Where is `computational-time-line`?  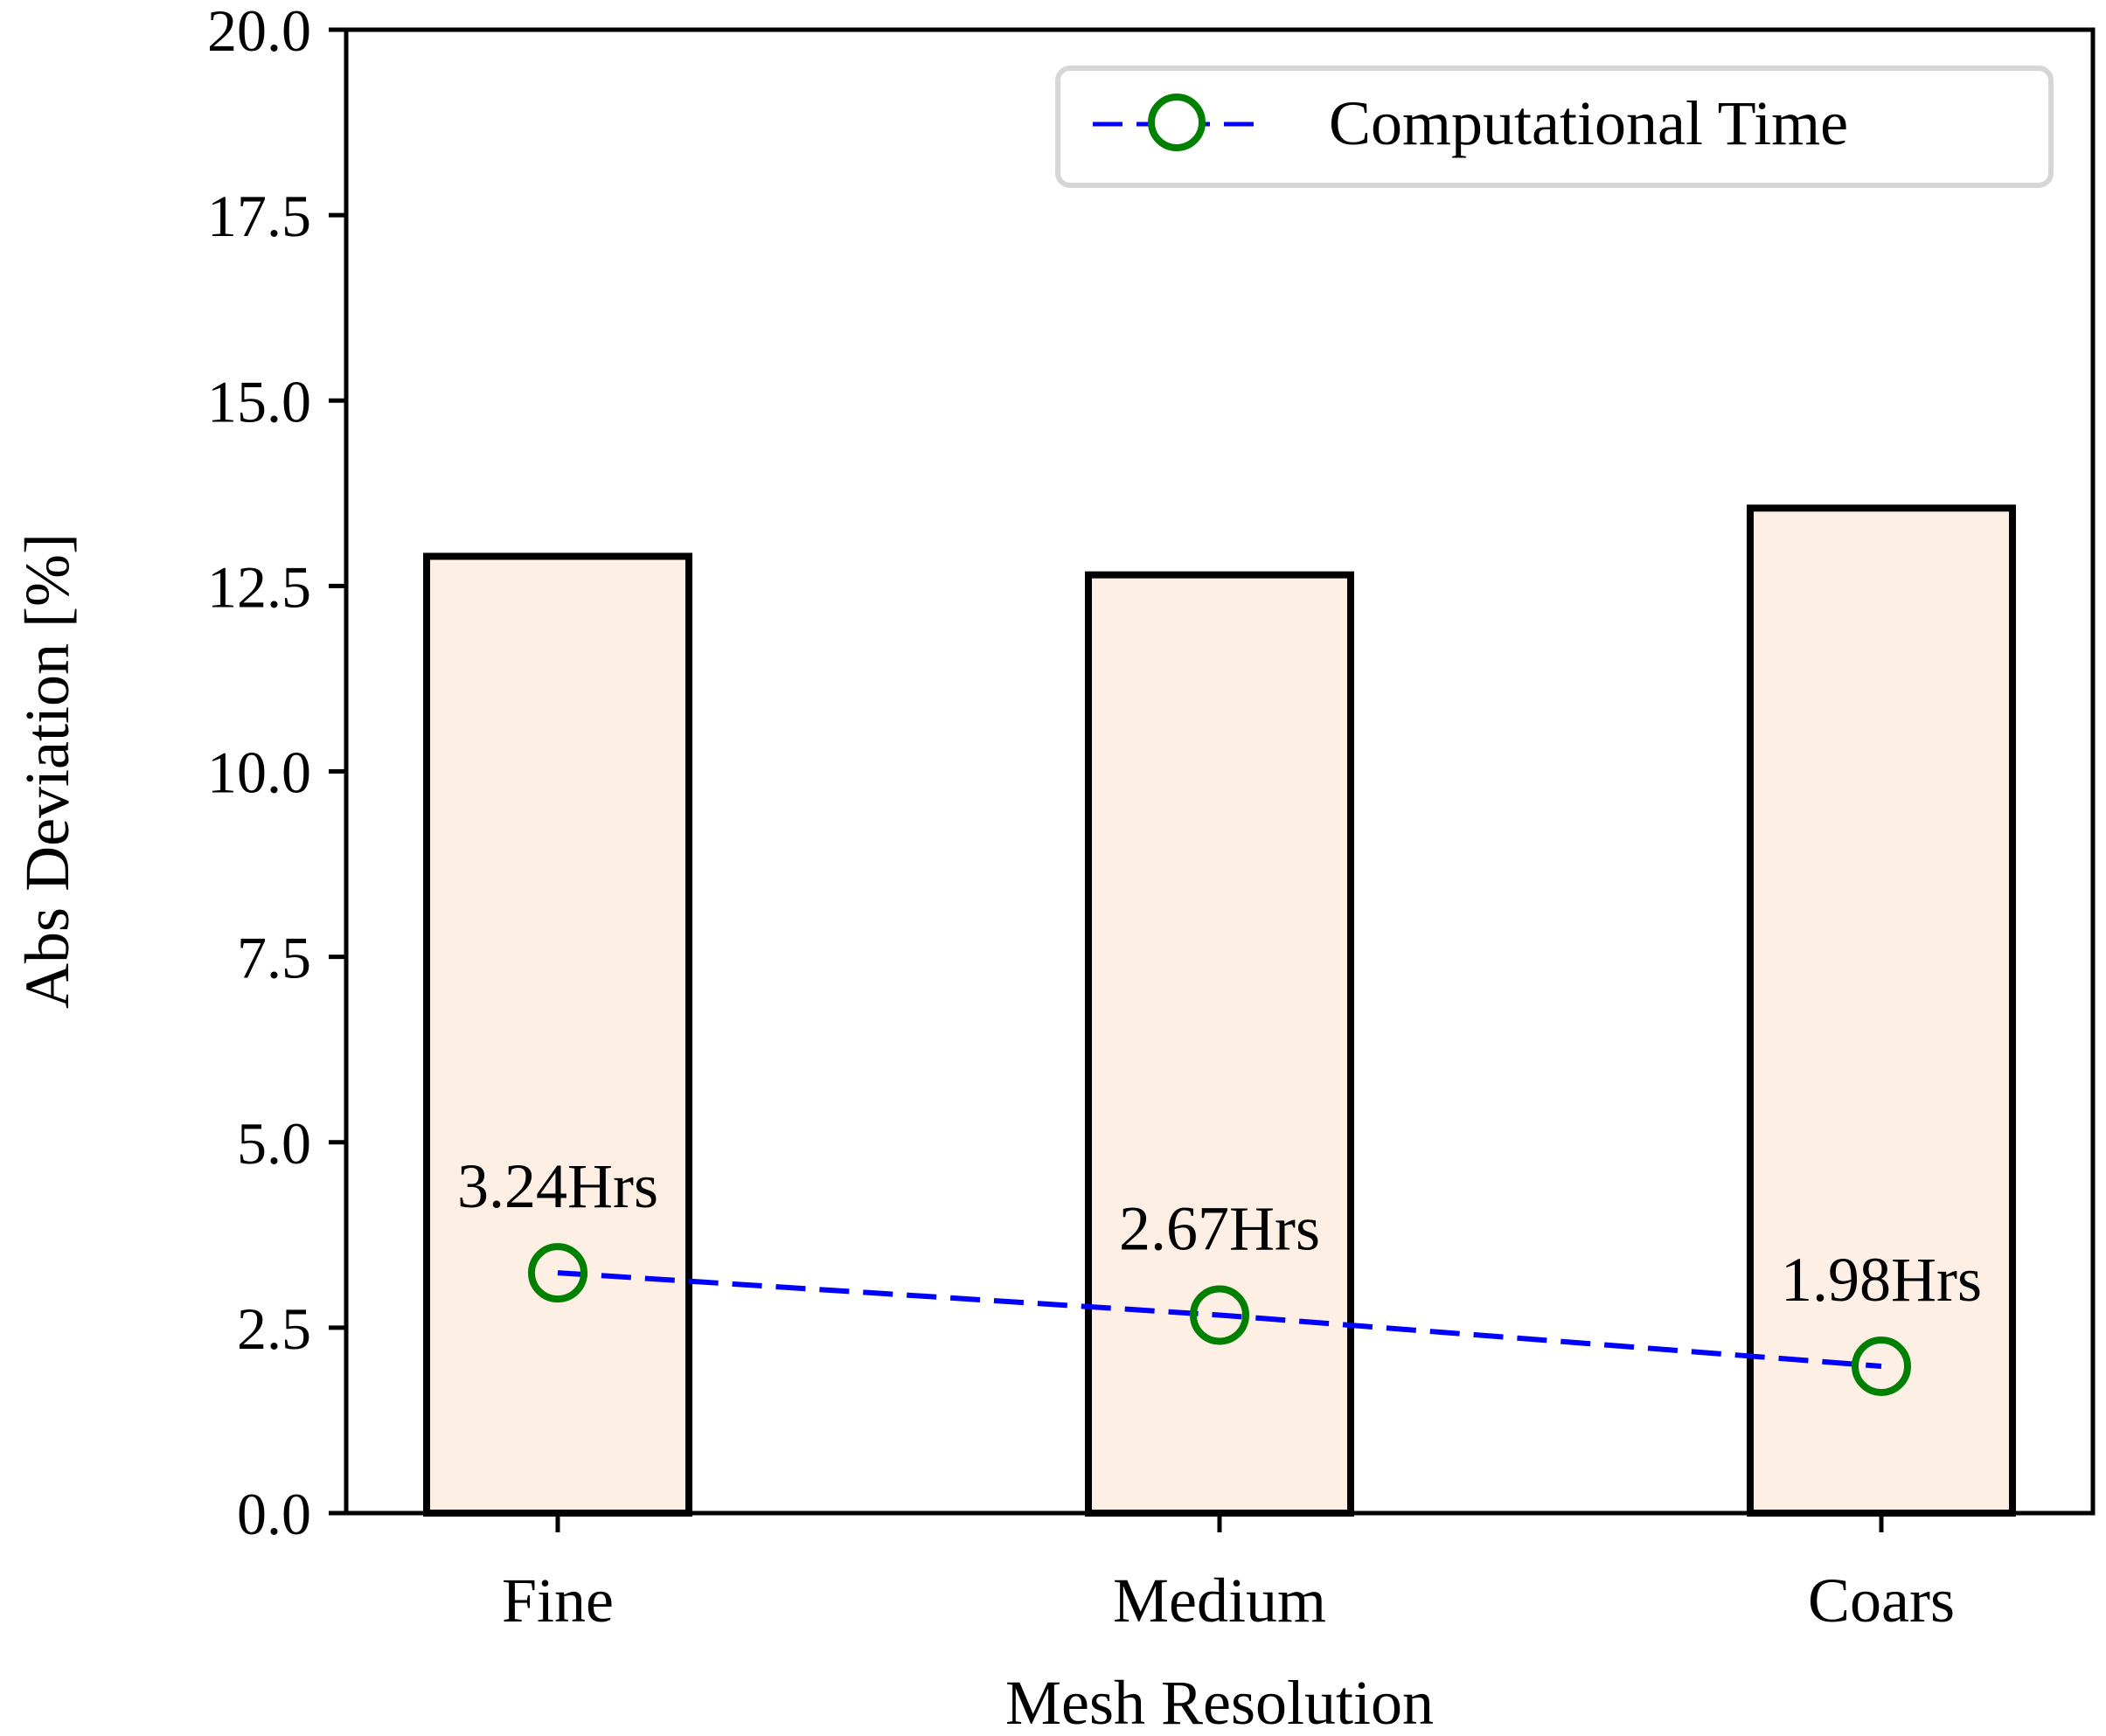
computational-time-line is located at coordinates (1219, 1319).